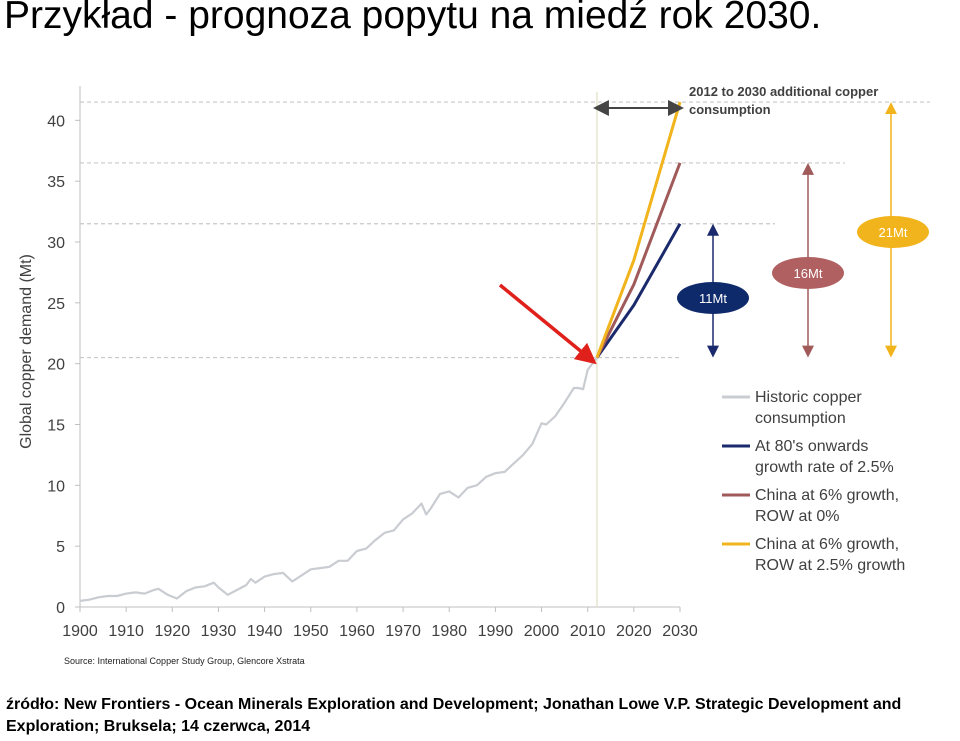 The height and width of the screenshot is (741, 960). What do you see at coordinates (56, 243) in the screenshot?
I see `y-tick-label: 30` at bounding box center [56, 243].